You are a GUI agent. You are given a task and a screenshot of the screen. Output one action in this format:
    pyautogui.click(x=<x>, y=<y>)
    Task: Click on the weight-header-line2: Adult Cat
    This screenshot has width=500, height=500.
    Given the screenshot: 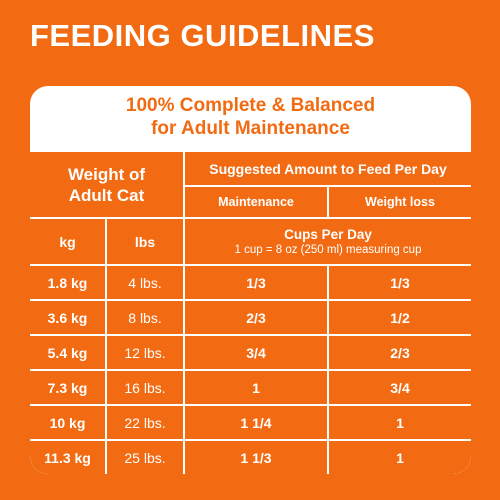 What is the action you would take?
    pyautogui.click(x=106, y=195)
    